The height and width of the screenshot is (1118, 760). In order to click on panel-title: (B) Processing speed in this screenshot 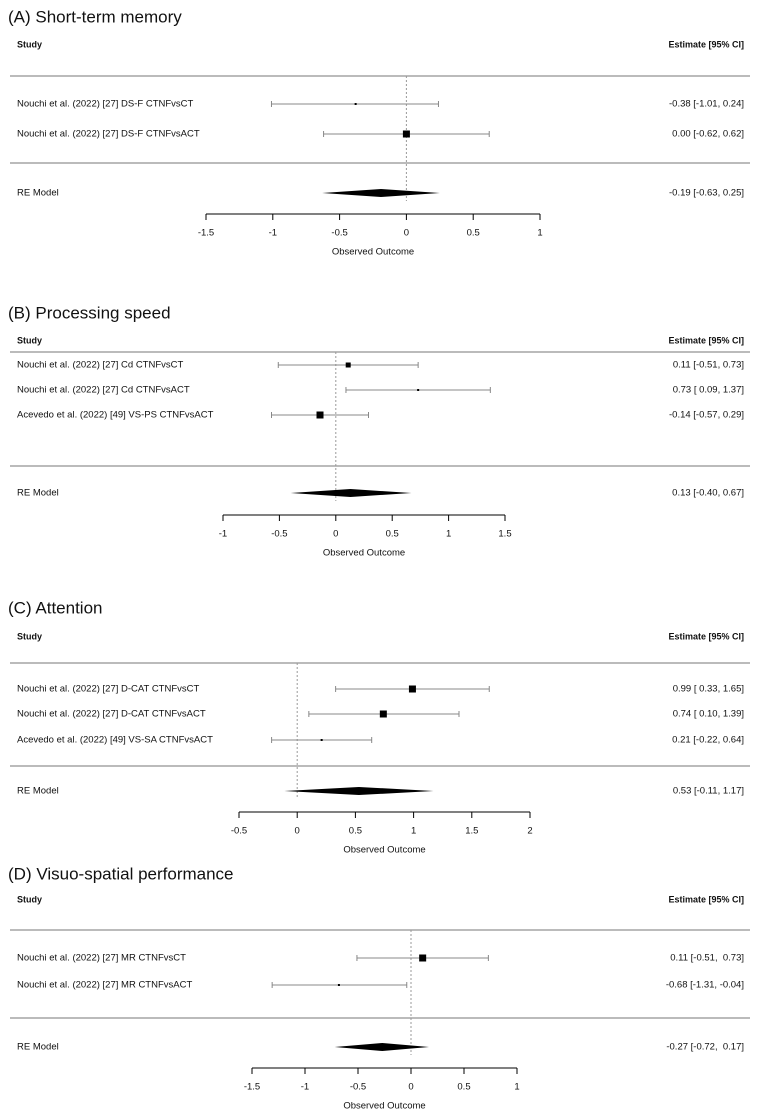, I will do `click(89, 312)`.